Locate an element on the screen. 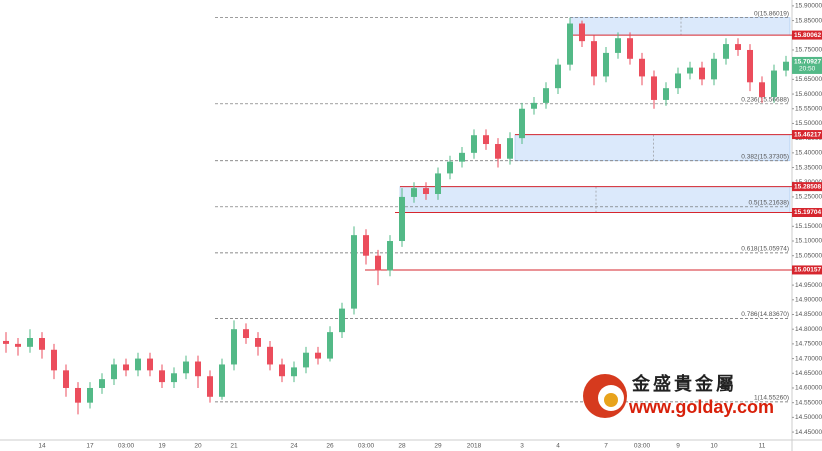 The width and height of the screenshot is (822, 451). y-tick-label: 14.60000 is located at coordinates (808, 388).